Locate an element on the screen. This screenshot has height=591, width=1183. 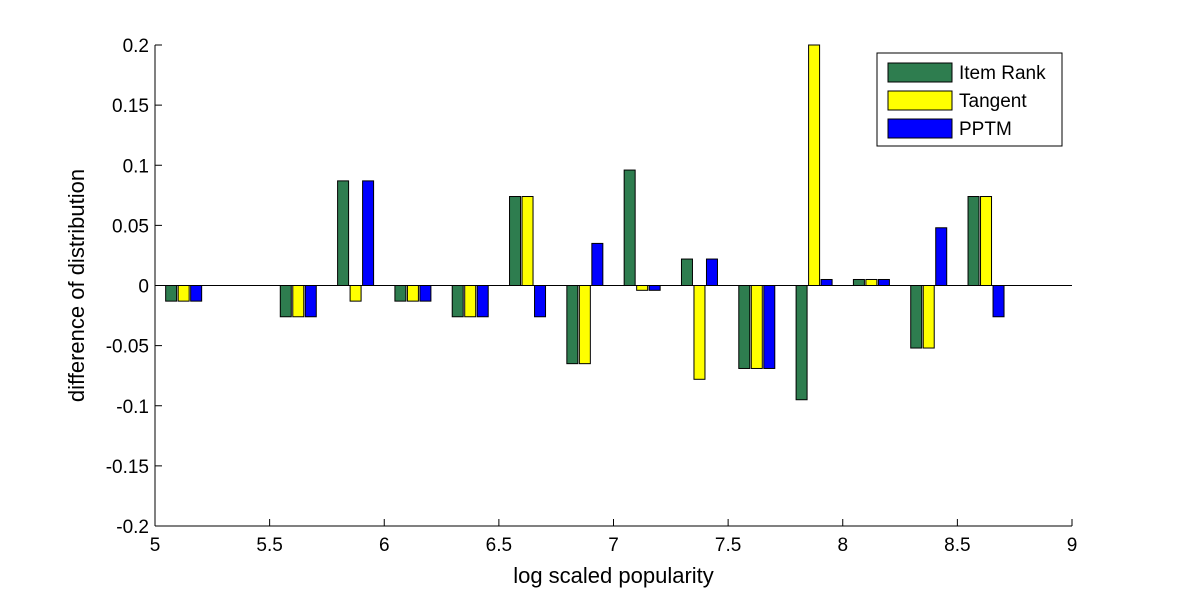
x-tick-label: 7 is located at coordinates (613, 545).